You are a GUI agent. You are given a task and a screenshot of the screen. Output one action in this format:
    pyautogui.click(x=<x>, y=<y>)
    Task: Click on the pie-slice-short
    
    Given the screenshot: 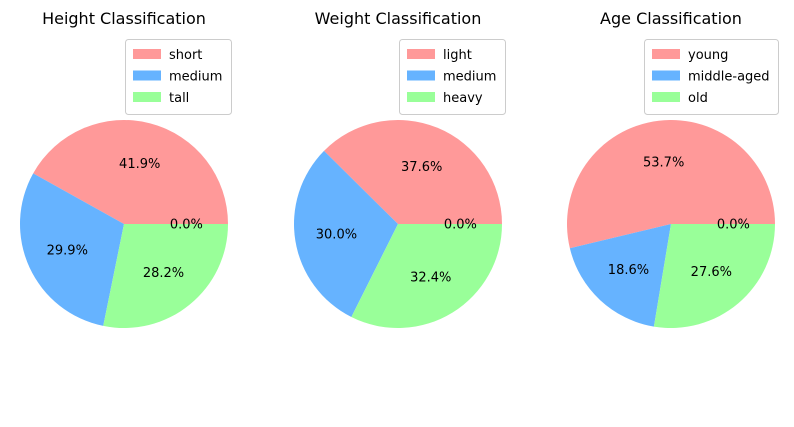 What is the action you would take?
    pyautogui.click(x=130, y=172)
    